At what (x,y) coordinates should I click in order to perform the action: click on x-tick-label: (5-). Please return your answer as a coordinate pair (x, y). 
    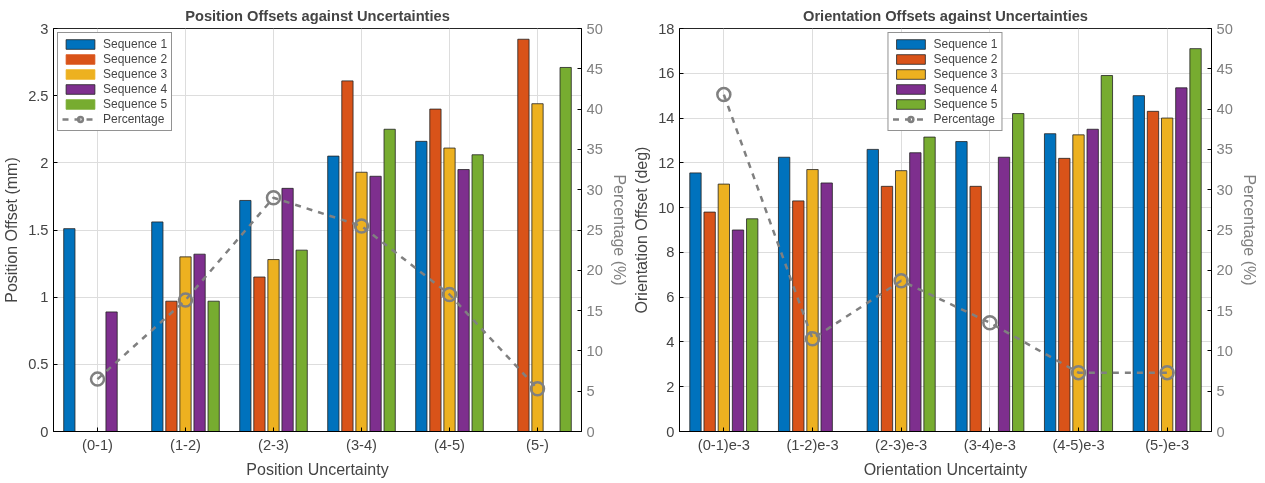
    Looking at the image, I should click on (537, 444).